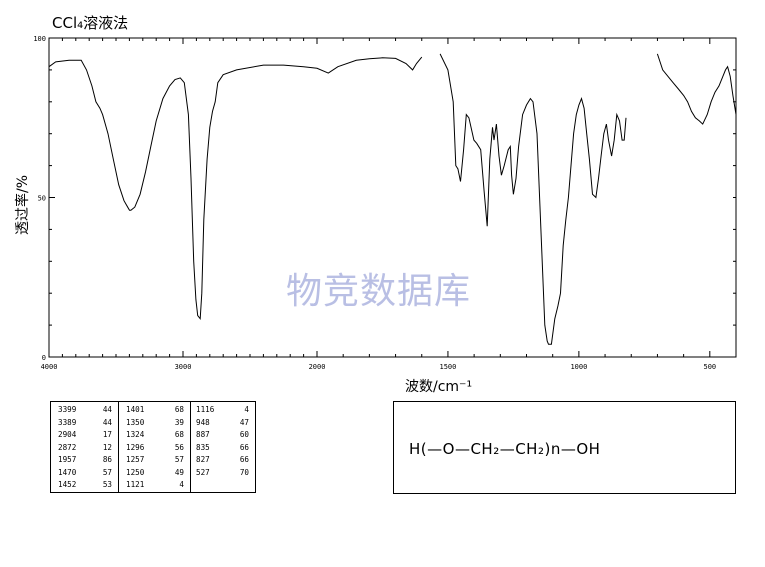 Image resolution: width=765 pixels, height=567 pixels. What do you see at coordinates (67, 434) in the screenshot?
I see `peak-wavenumber: 2904` at bounding box center [67, 434].